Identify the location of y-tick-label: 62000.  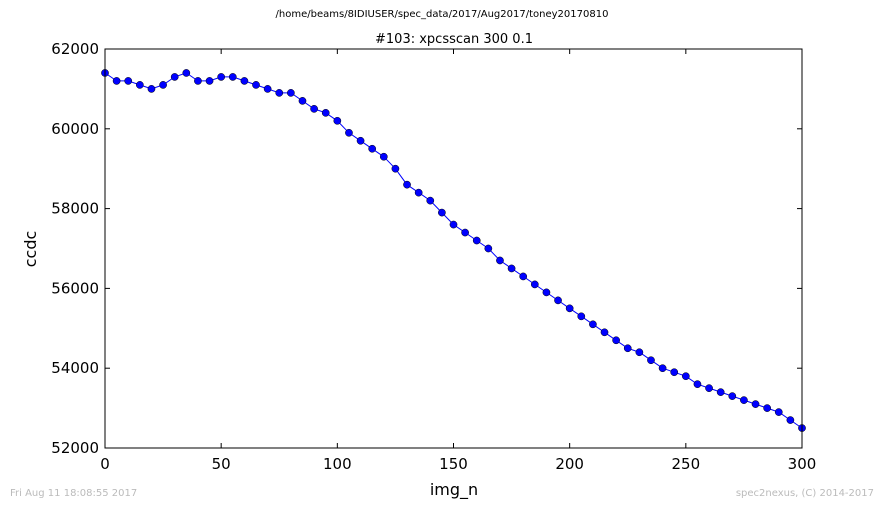
(75, 49).